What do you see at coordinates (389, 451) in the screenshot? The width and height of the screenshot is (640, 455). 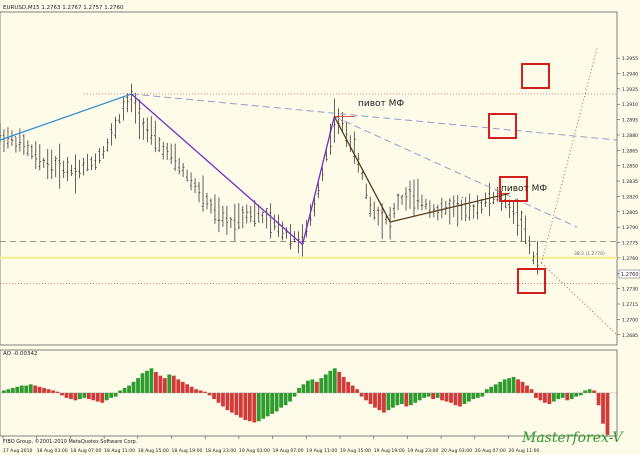 I see `x-tick-label: 19 Aug 19:00` at bounding box center [389, 451].